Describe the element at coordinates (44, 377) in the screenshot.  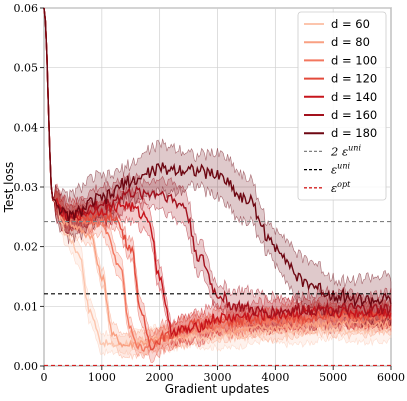
I see `x-tick-label-0: 0` at that location.